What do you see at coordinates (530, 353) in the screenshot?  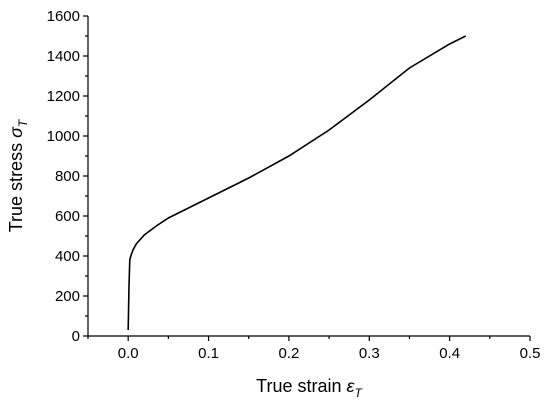 I see `x-tick-label: 0.5` at bounding box center [530, 353].